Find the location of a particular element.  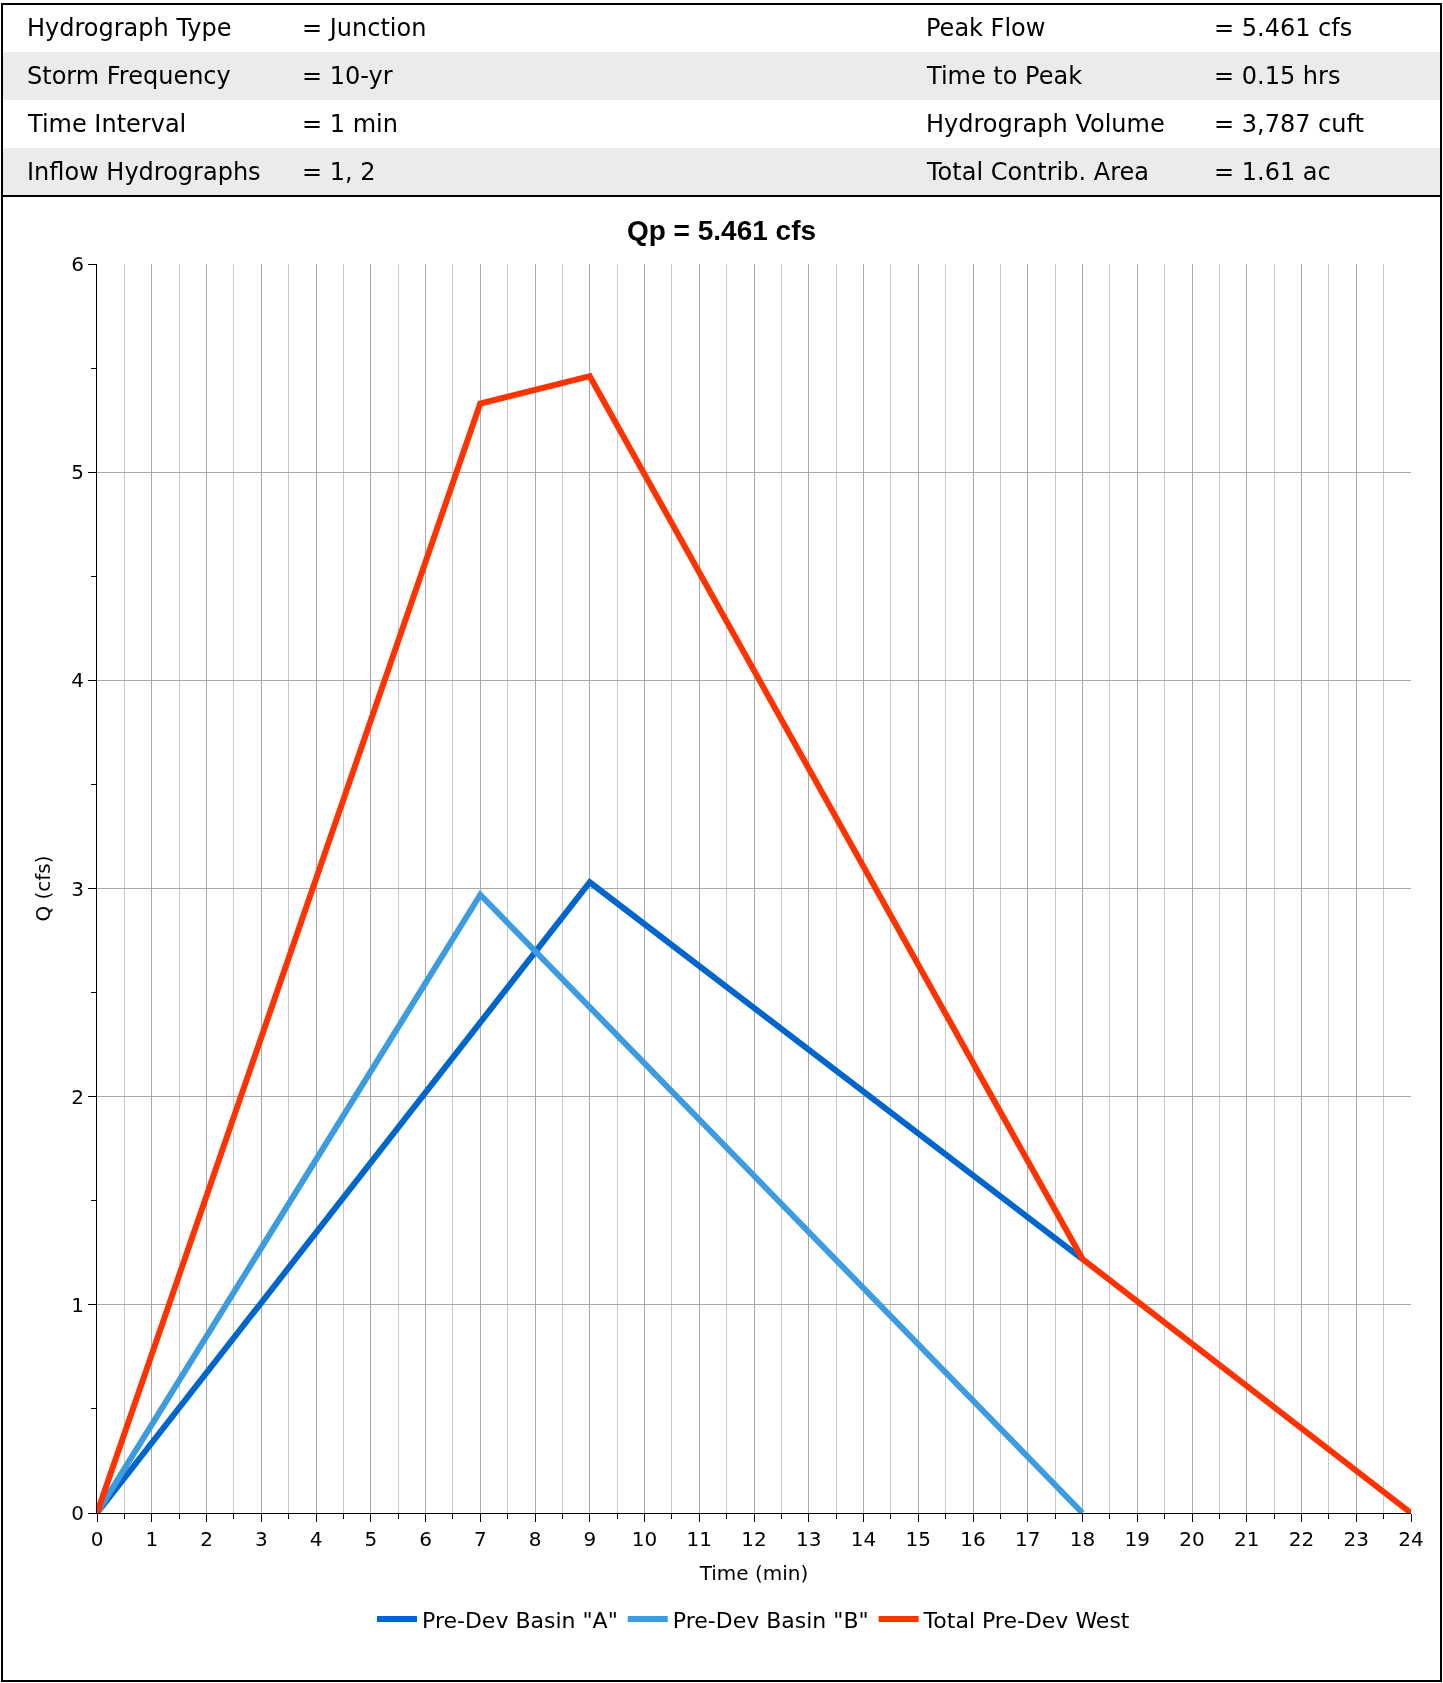

y-tick-label: 1 is located at coordinates (77, 1304).